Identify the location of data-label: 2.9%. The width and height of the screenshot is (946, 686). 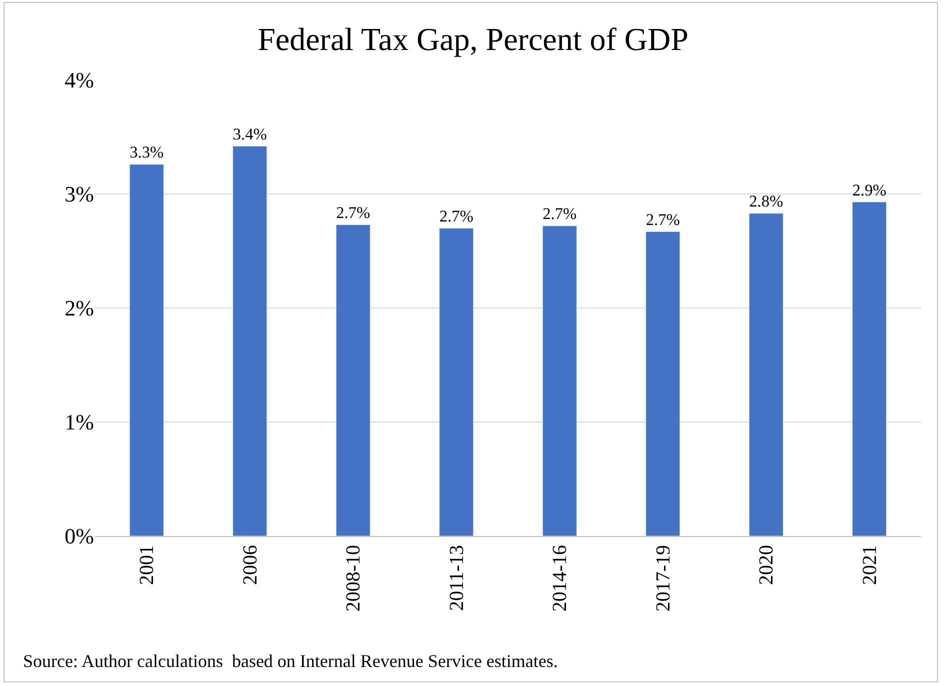
(869, 190).